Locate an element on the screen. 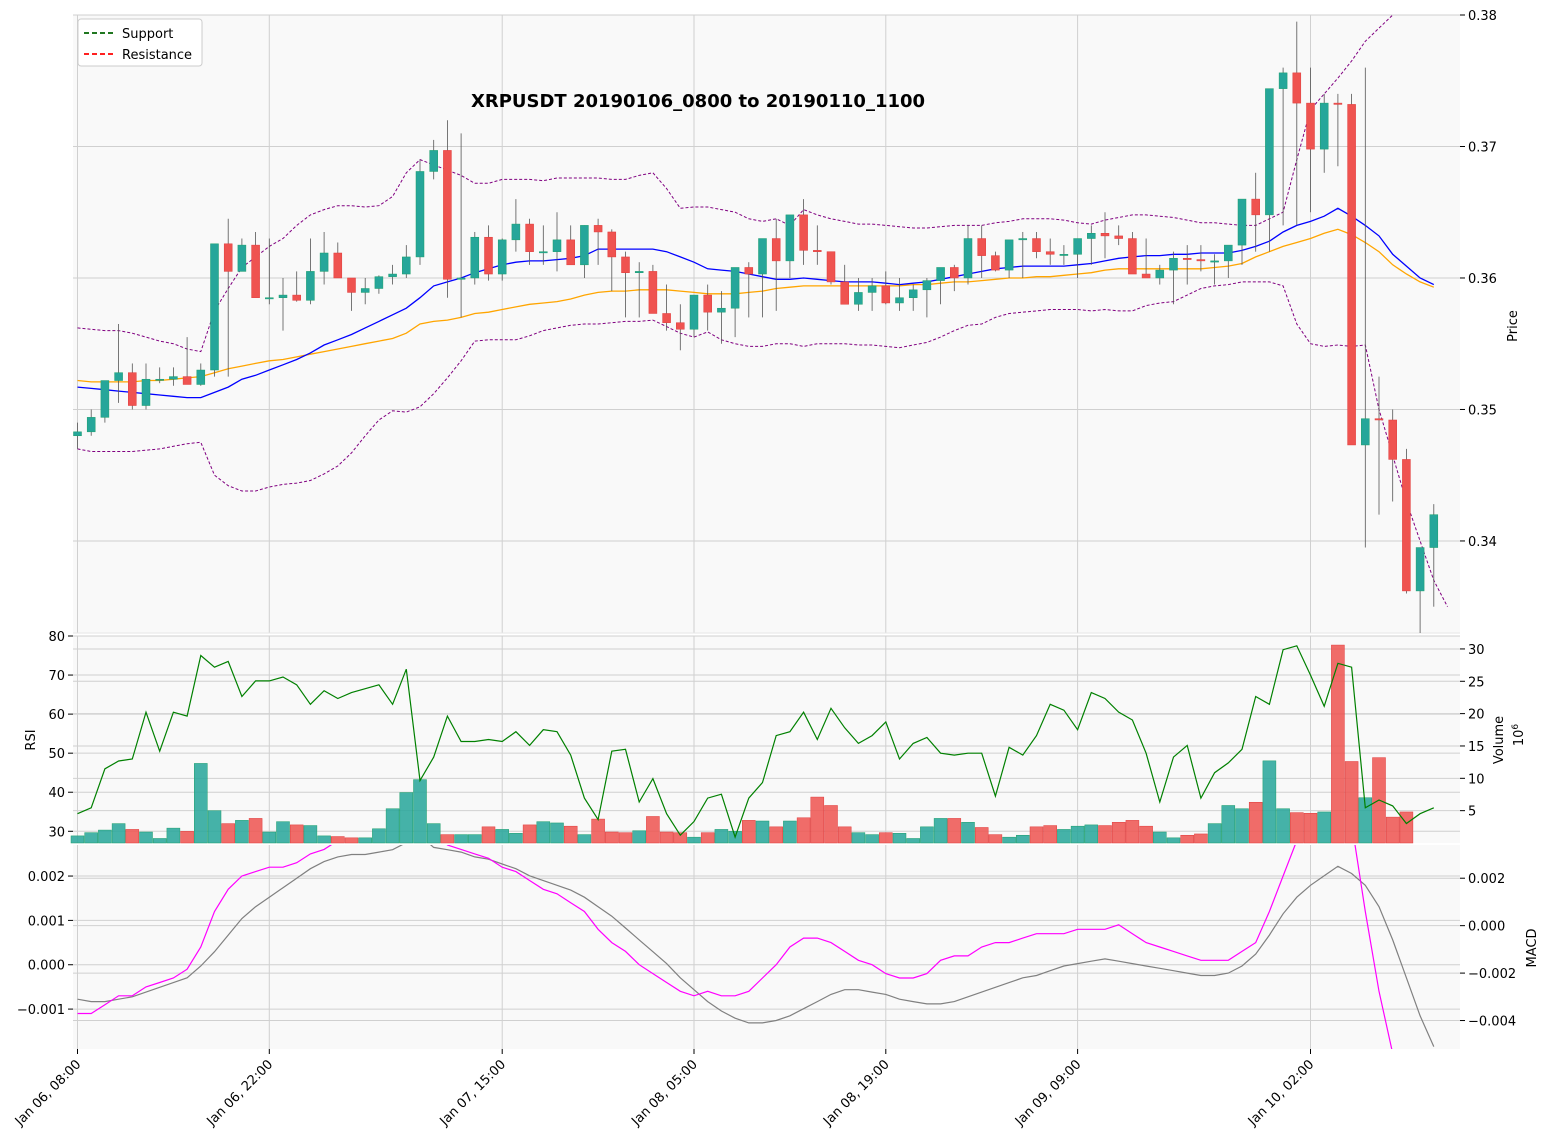  volume-tick-label: 20 is located at coordinates (1476, 715).